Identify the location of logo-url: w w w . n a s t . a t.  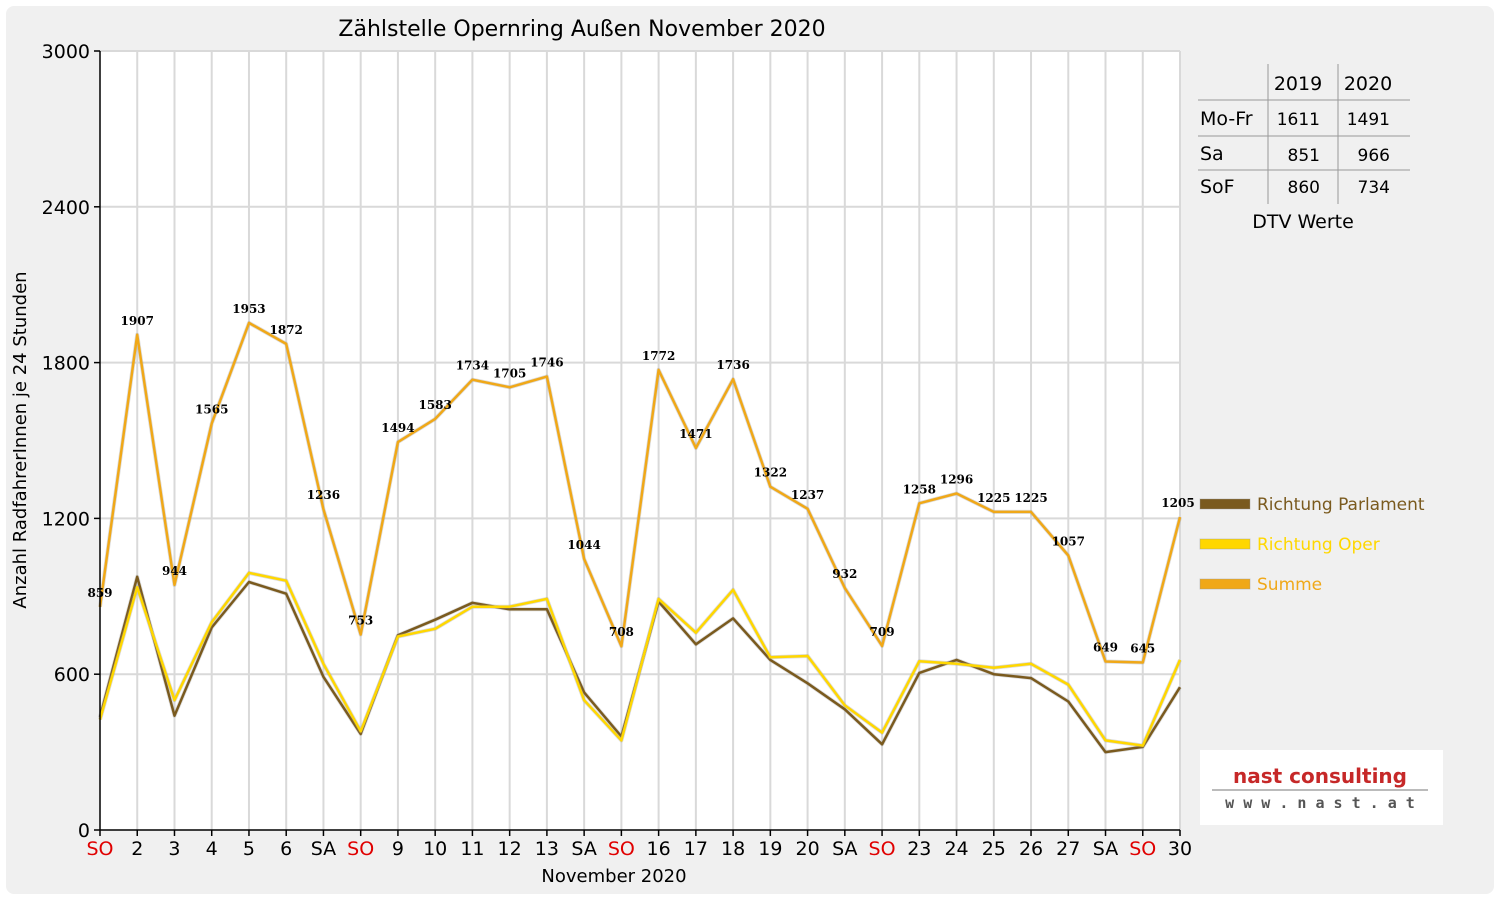
(1320, 803).